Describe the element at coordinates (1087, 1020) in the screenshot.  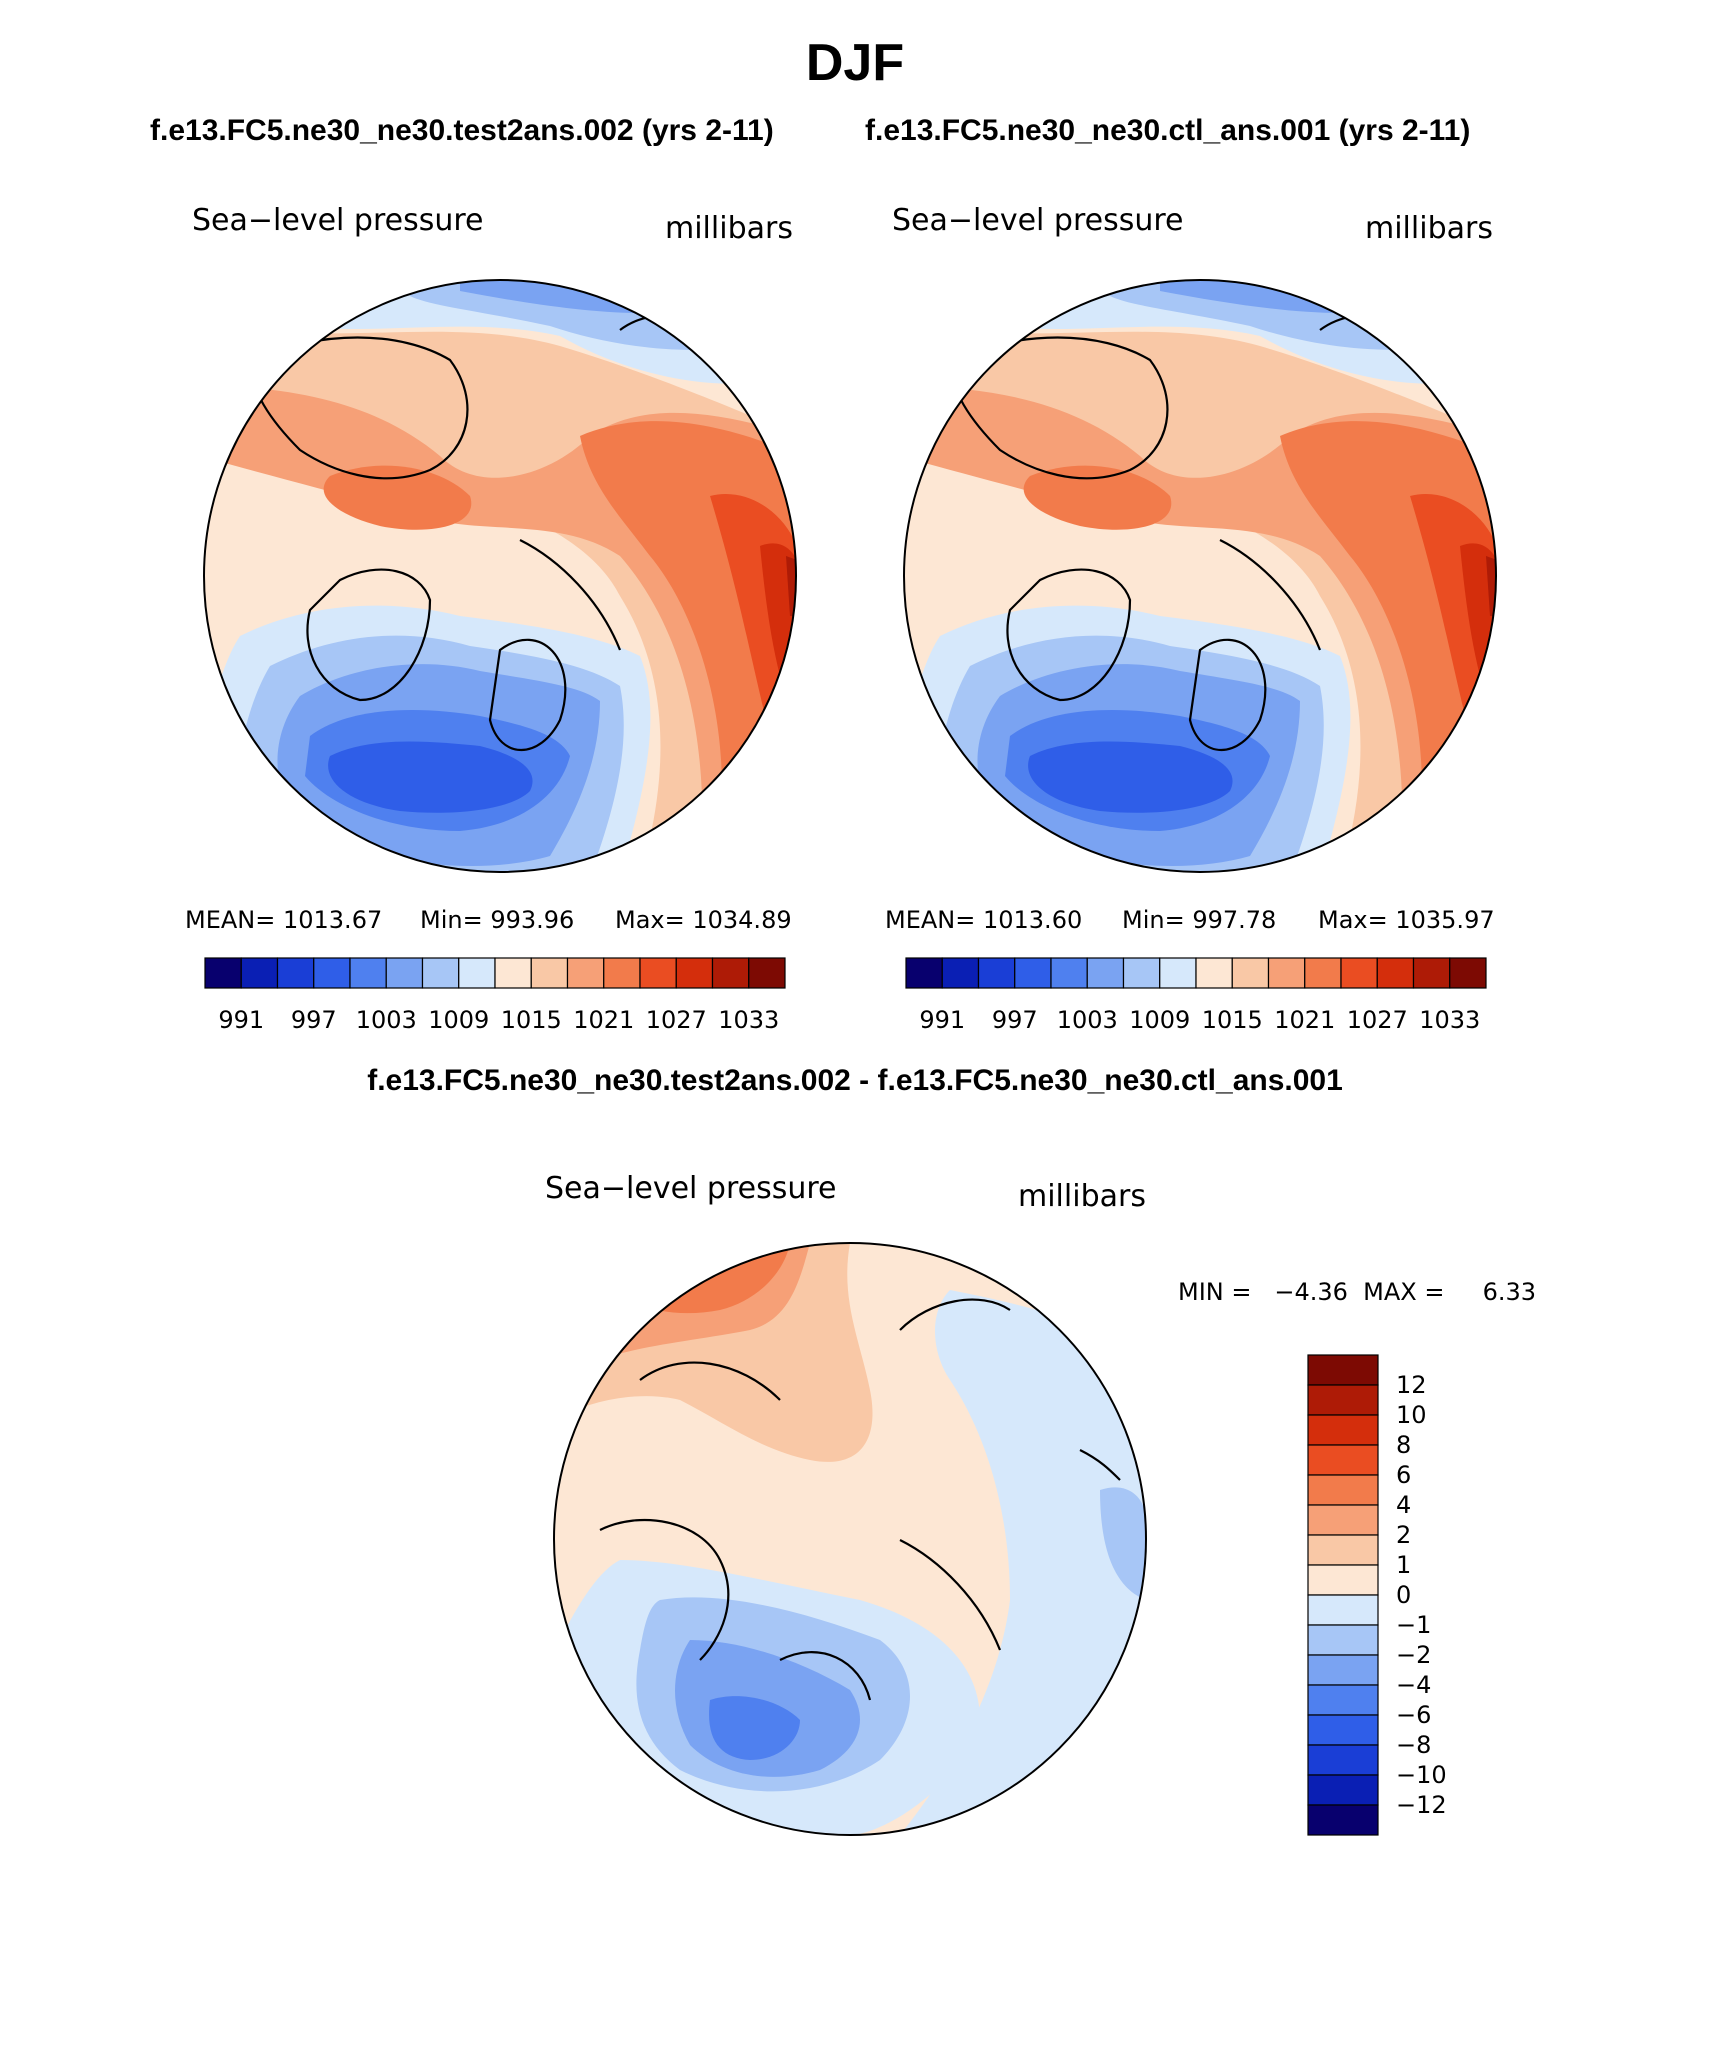
I see `panel-ctl-colorbar-tick-label: 1003` at that location.